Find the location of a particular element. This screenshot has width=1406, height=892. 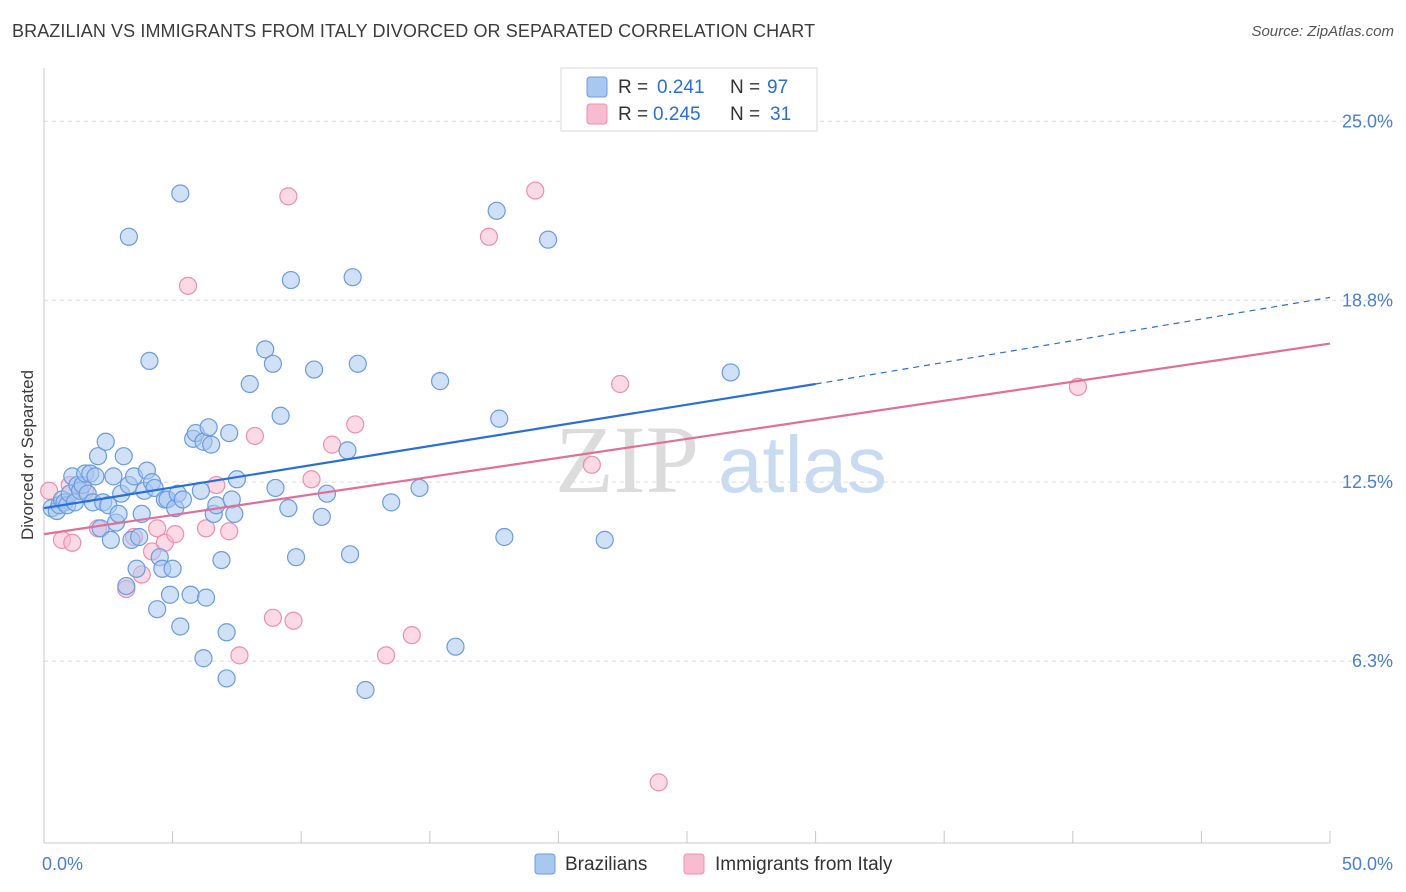

legend: R = 0.241 N = 97 R = 0.245 N = 31 is located at coordinates (689, 99).